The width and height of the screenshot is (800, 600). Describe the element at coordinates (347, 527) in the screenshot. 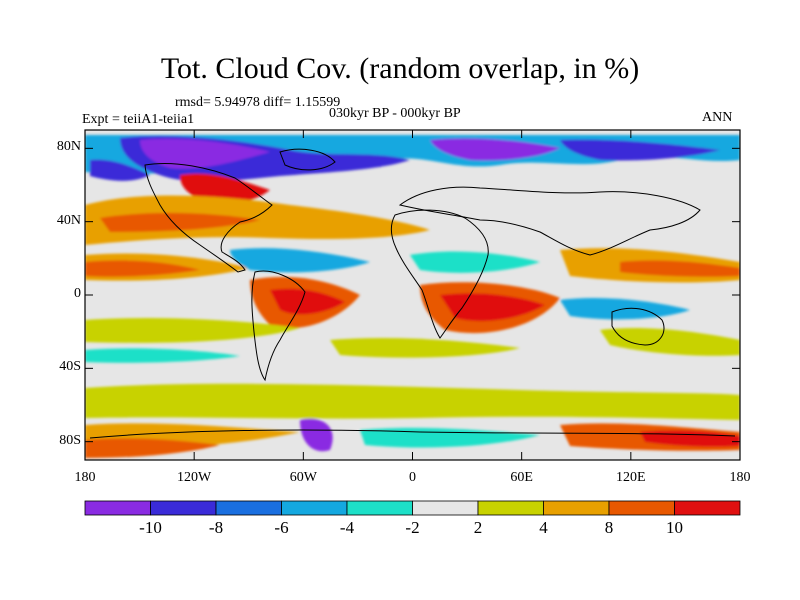

I see `colorbar-label: -4` at that location.